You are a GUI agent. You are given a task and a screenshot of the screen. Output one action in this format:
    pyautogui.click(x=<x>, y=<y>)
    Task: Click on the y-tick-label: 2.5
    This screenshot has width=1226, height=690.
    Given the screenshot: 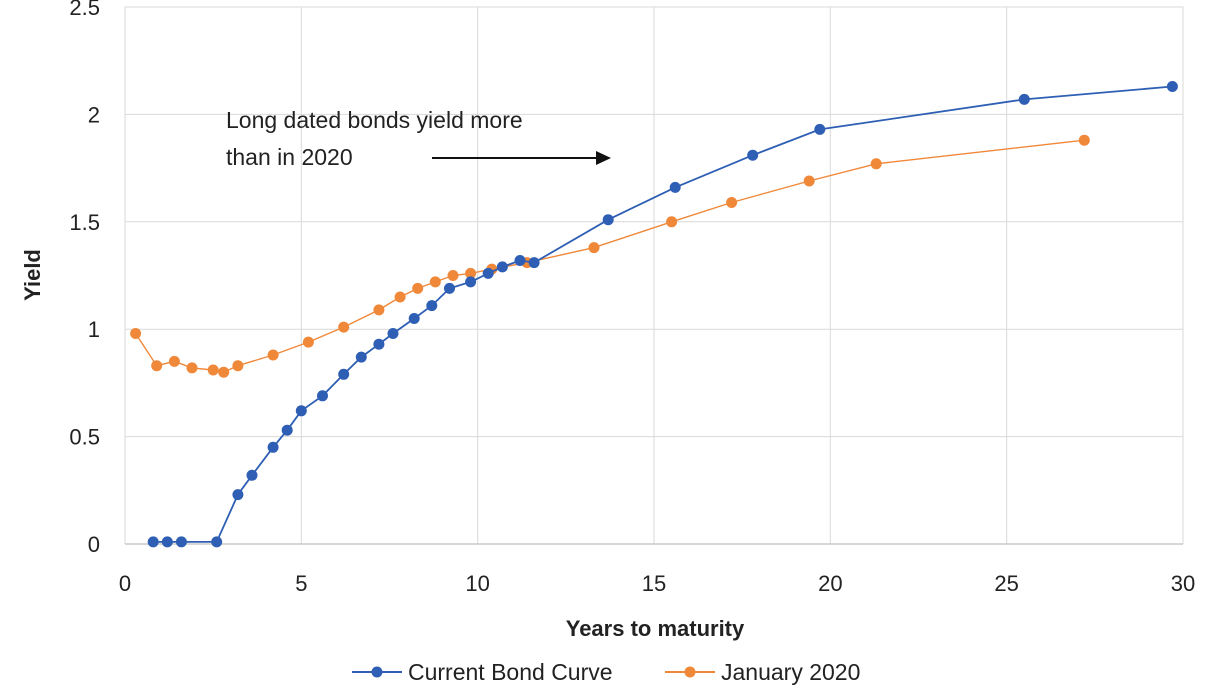 What is the action you would take?
    pyautogui.click(x=84, y=10)
    